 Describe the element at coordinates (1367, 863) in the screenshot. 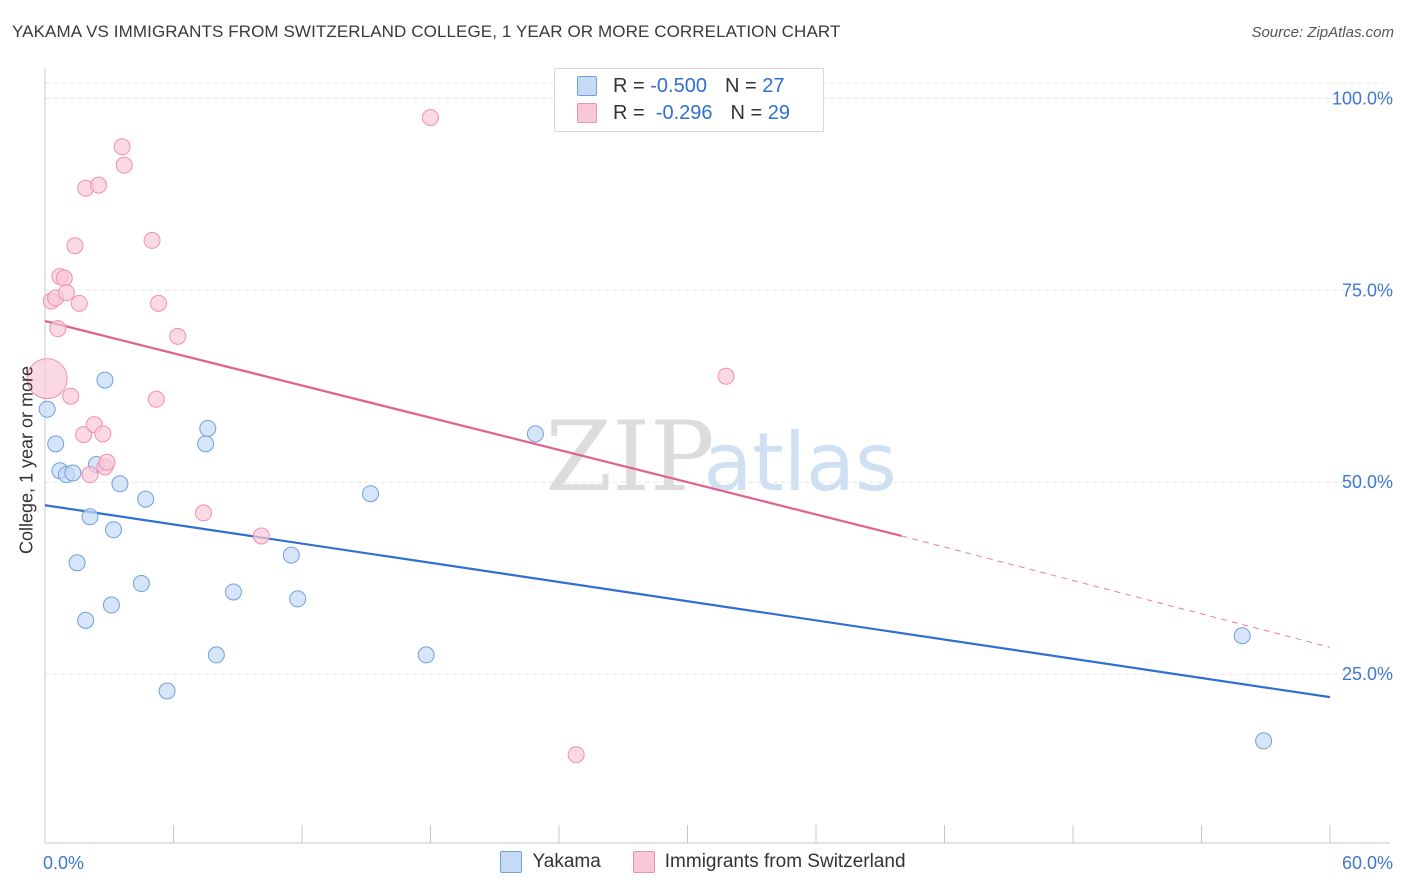

I see `x-tick-label: 60.0%` at that location.